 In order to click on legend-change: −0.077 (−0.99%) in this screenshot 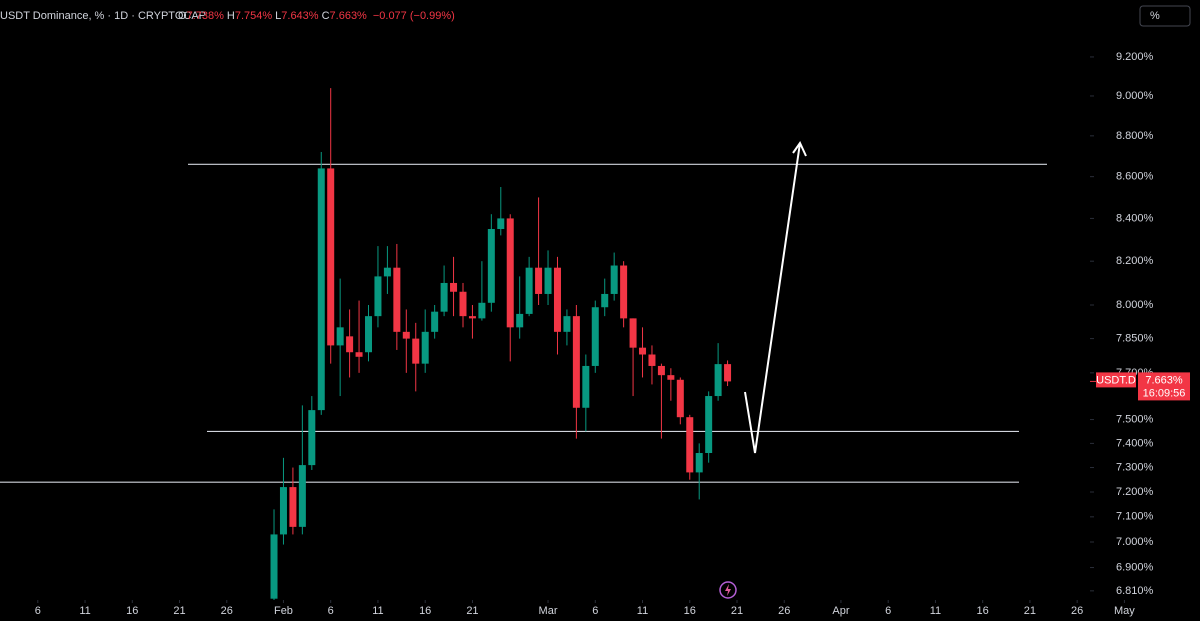, I will do `click(414, 16)`.